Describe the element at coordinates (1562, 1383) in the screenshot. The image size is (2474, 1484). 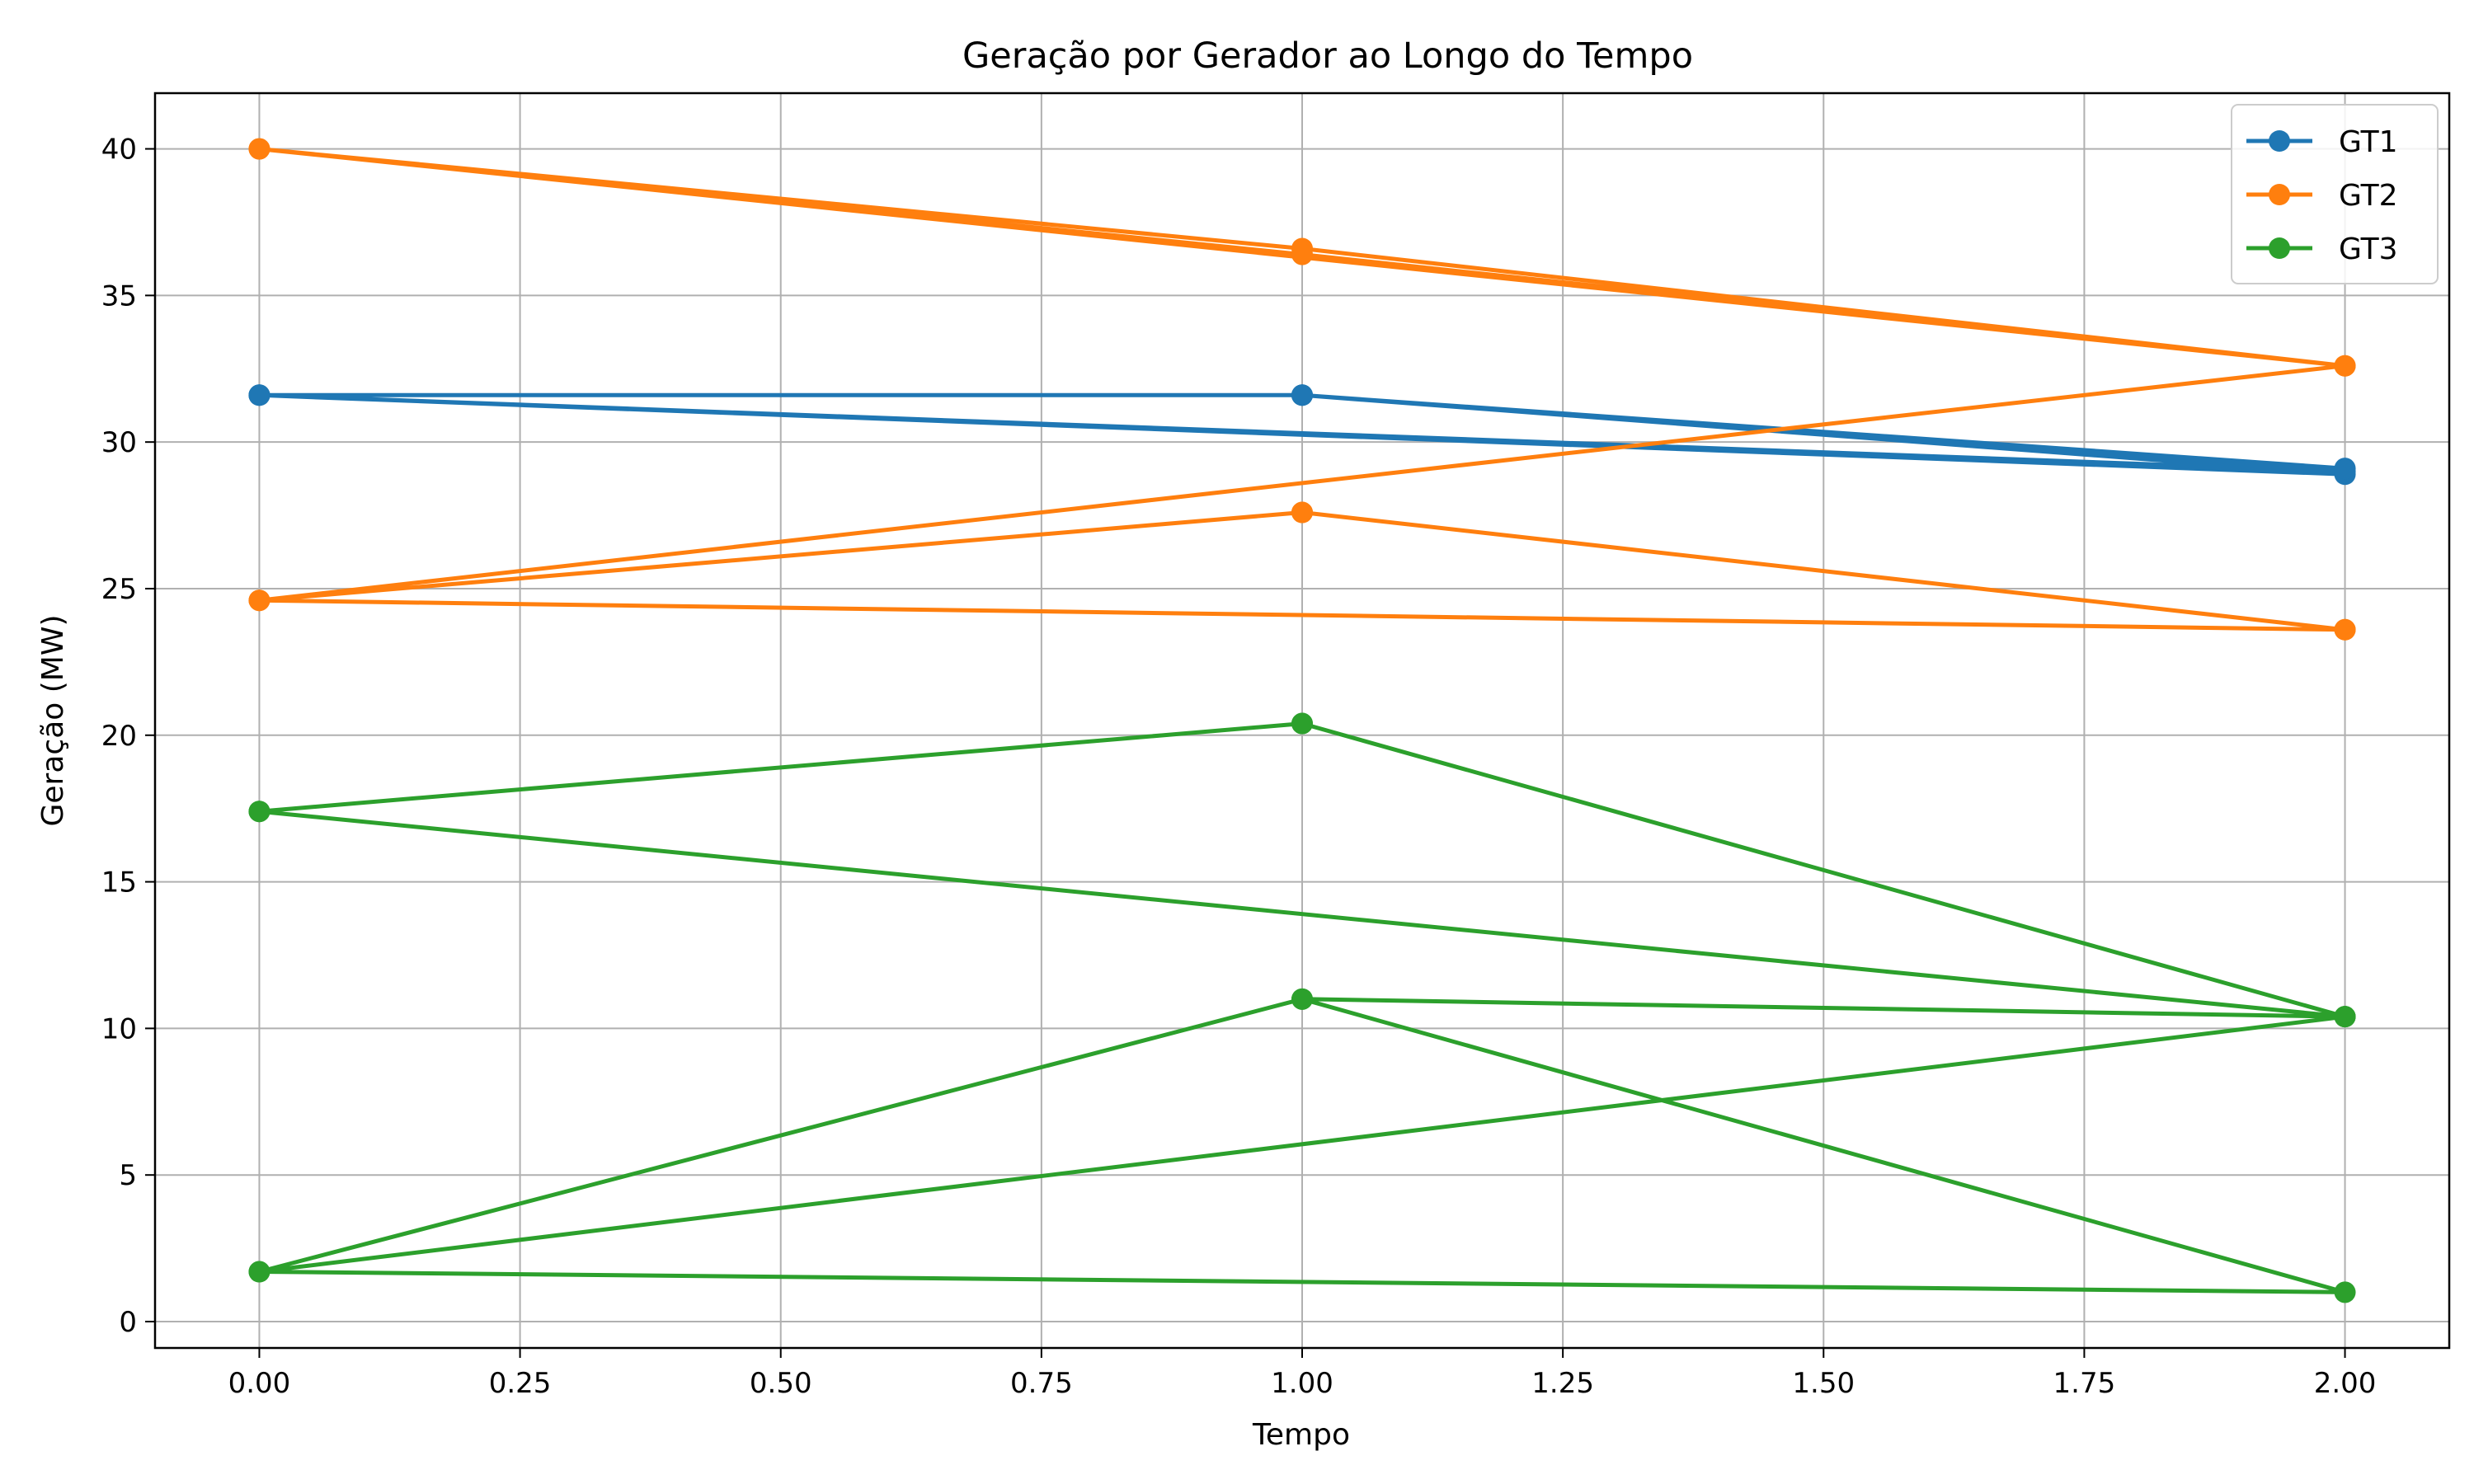
I see `x-tick-label: 1.25` at that location.